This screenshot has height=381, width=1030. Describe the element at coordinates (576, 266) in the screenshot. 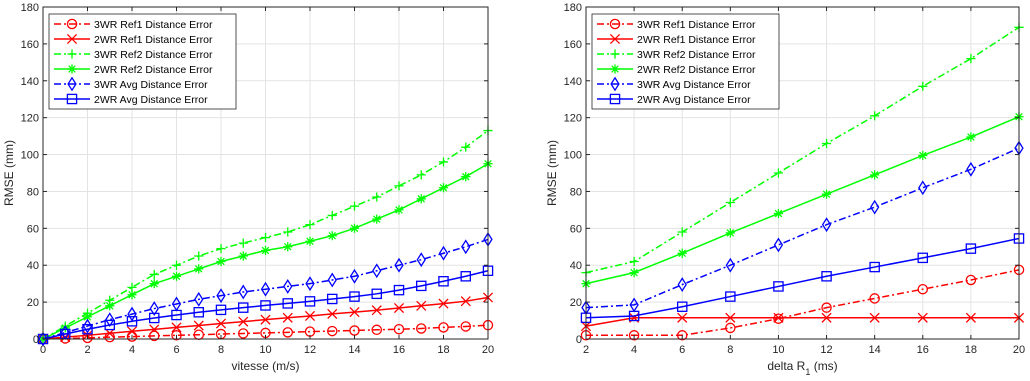

I see `y-tick-label: 40` at that location.